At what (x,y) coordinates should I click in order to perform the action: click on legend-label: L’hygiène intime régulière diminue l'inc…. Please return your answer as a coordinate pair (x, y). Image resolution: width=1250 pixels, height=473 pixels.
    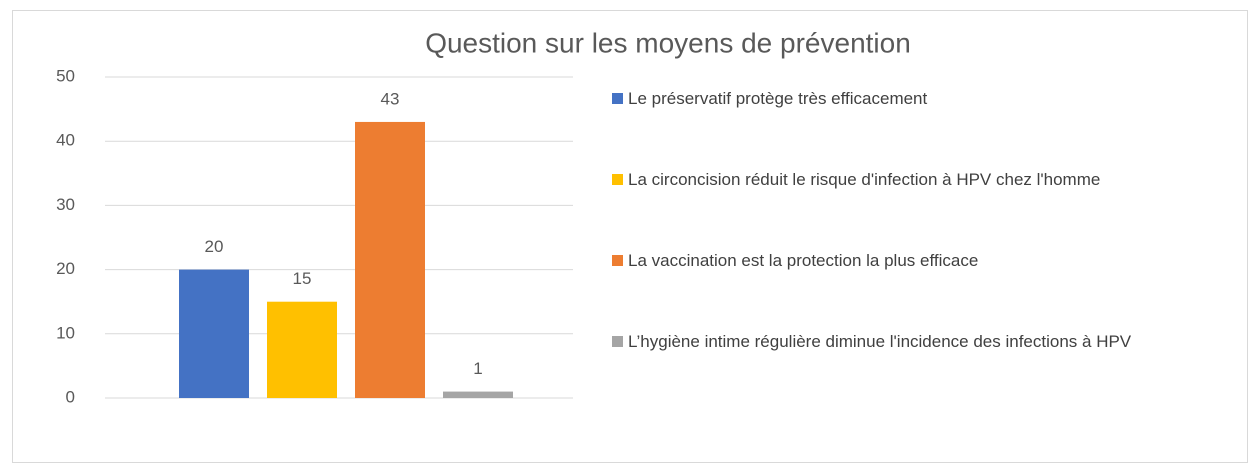
    Looking at the image, I should click on (880, 341).